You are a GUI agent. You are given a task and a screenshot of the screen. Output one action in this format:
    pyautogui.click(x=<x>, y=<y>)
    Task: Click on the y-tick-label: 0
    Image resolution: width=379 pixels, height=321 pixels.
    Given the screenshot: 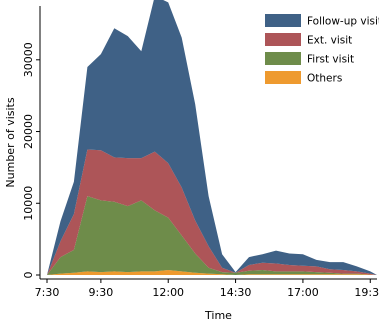 What is the action you would take?
    pyautogui.click(x=28, y=275)
    